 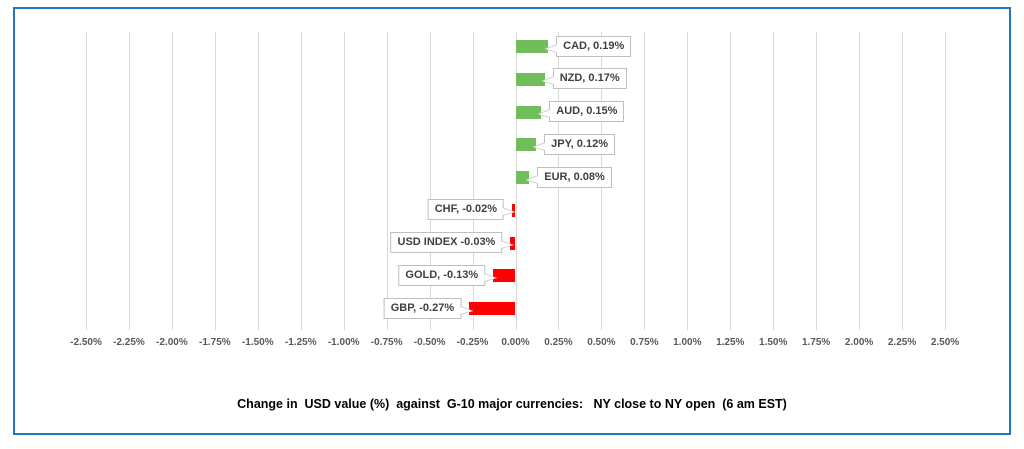 What do you see at coordinates (515, 342) in the screenshot?
I see `x-axis-tick-label: 0.00%` at bounding box center [515, 342].